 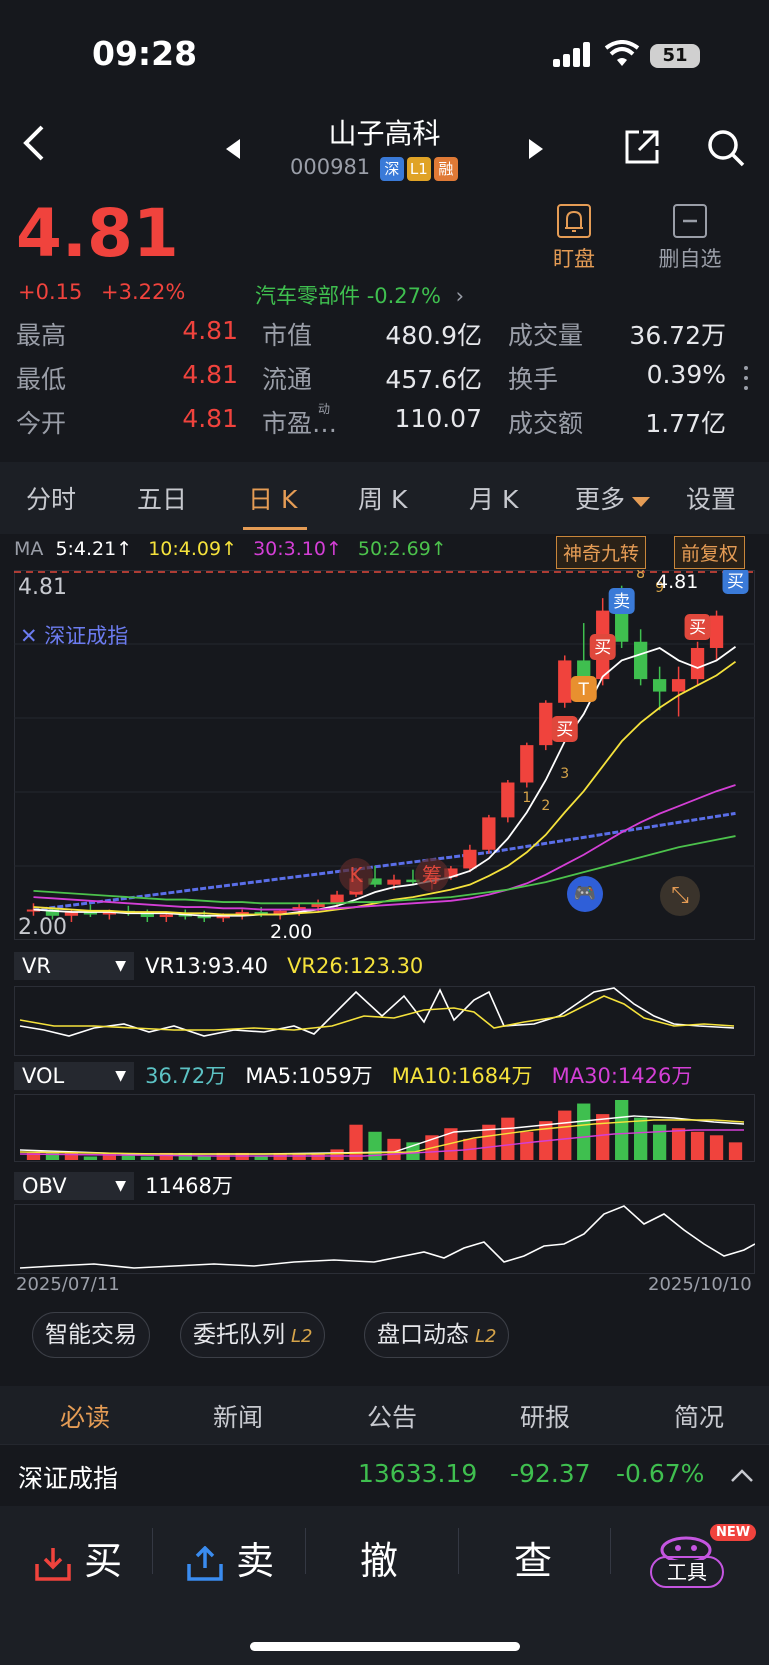 I want to click on tab-settings: 设置, so click(x=711, y=499).